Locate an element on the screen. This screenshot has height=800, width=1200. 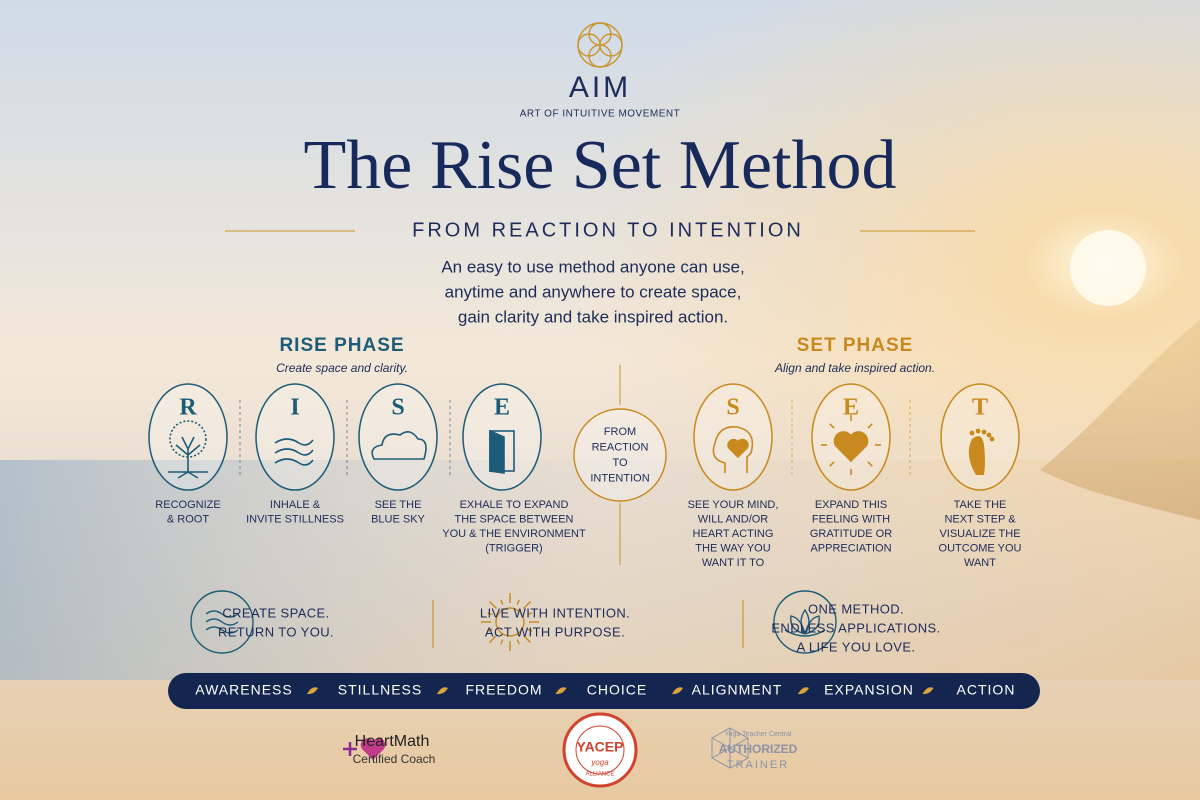
center-line: TO is located at coordinates (620, 463).